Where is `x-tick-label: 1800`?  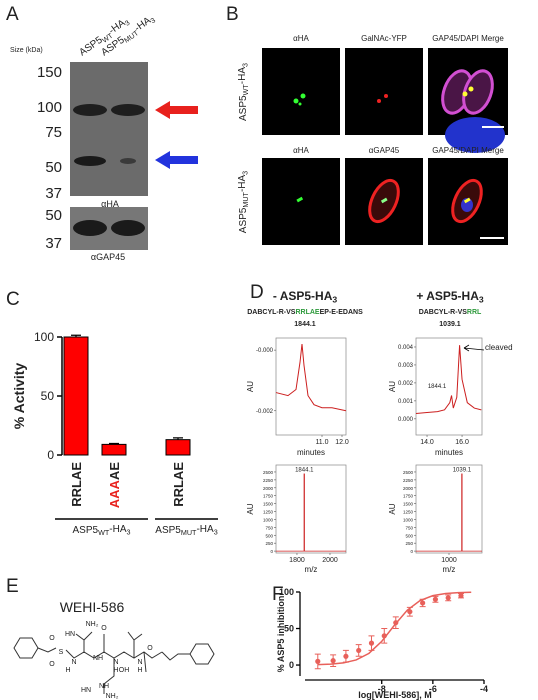
x-tick-label: 1800 is located at coordinates (297, 560).